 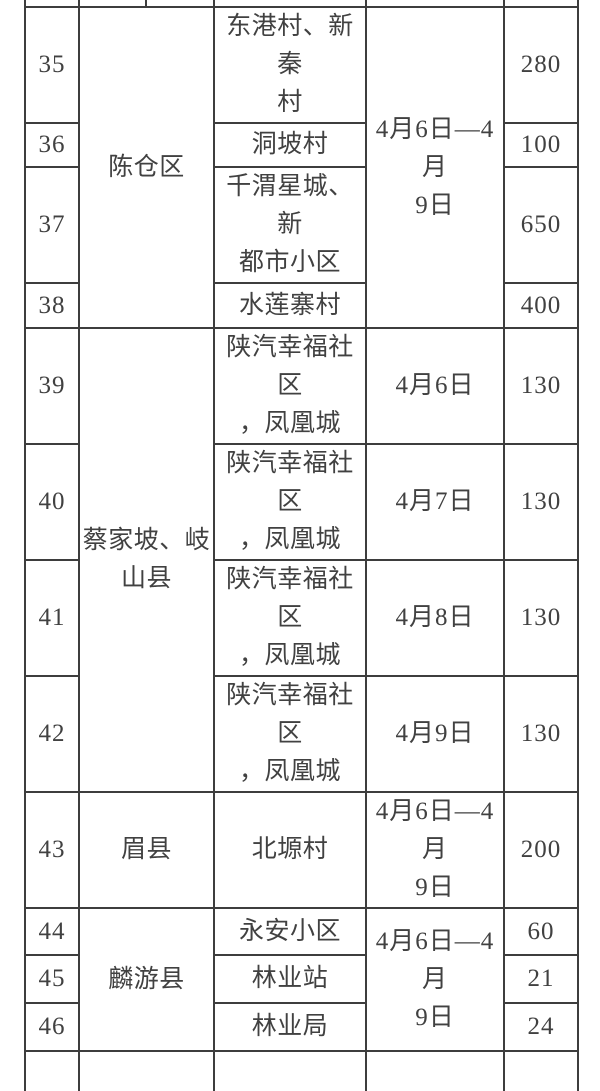 I want to click on partial-row-bottom, so click(x=301, y=1070).